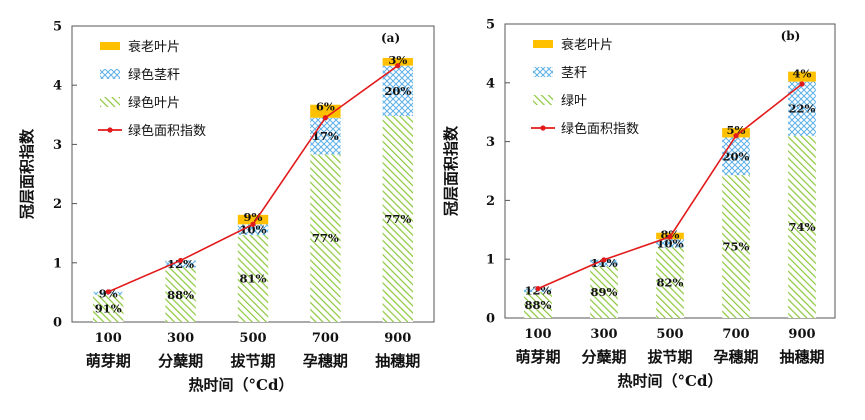  What do you see at coordinates (252, 338) in the screenshot?
I see `x-tick-label: 500` at bounding box center [252, 338].